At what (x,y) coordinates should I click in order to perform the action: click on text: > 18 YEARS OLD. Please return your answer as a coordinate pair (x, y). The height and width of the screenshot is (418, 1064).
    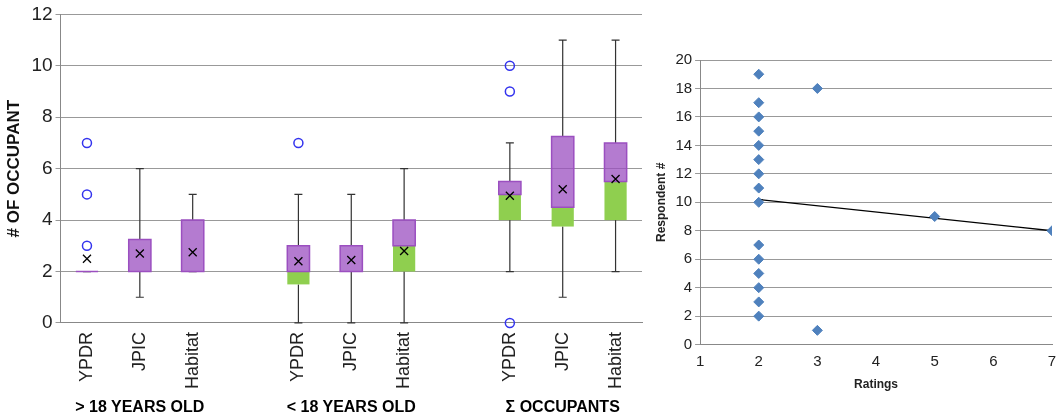
    Looking at the image, I should click on (140, 407).